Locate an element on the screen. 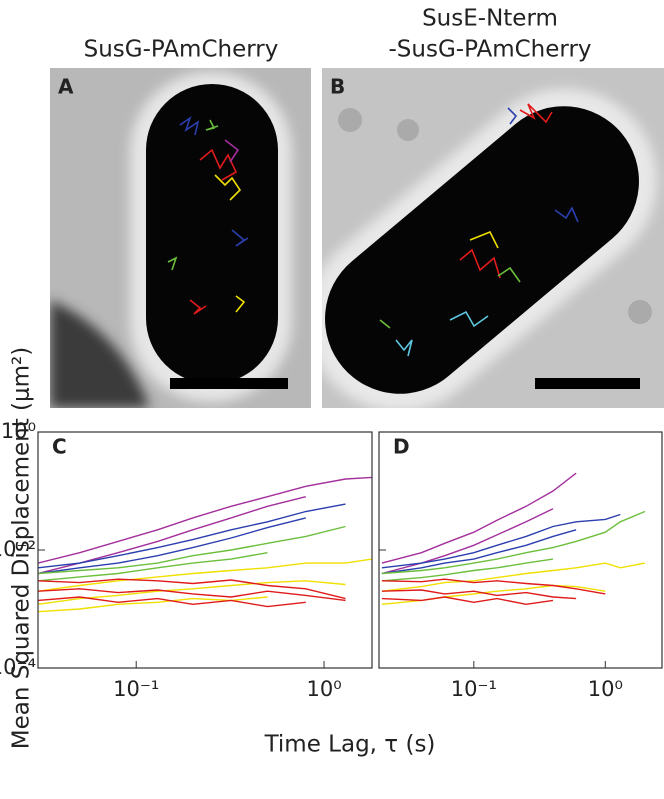 The height and width of the screenshot is (799, 664). plot-frame is located at coordinates (520, 550).